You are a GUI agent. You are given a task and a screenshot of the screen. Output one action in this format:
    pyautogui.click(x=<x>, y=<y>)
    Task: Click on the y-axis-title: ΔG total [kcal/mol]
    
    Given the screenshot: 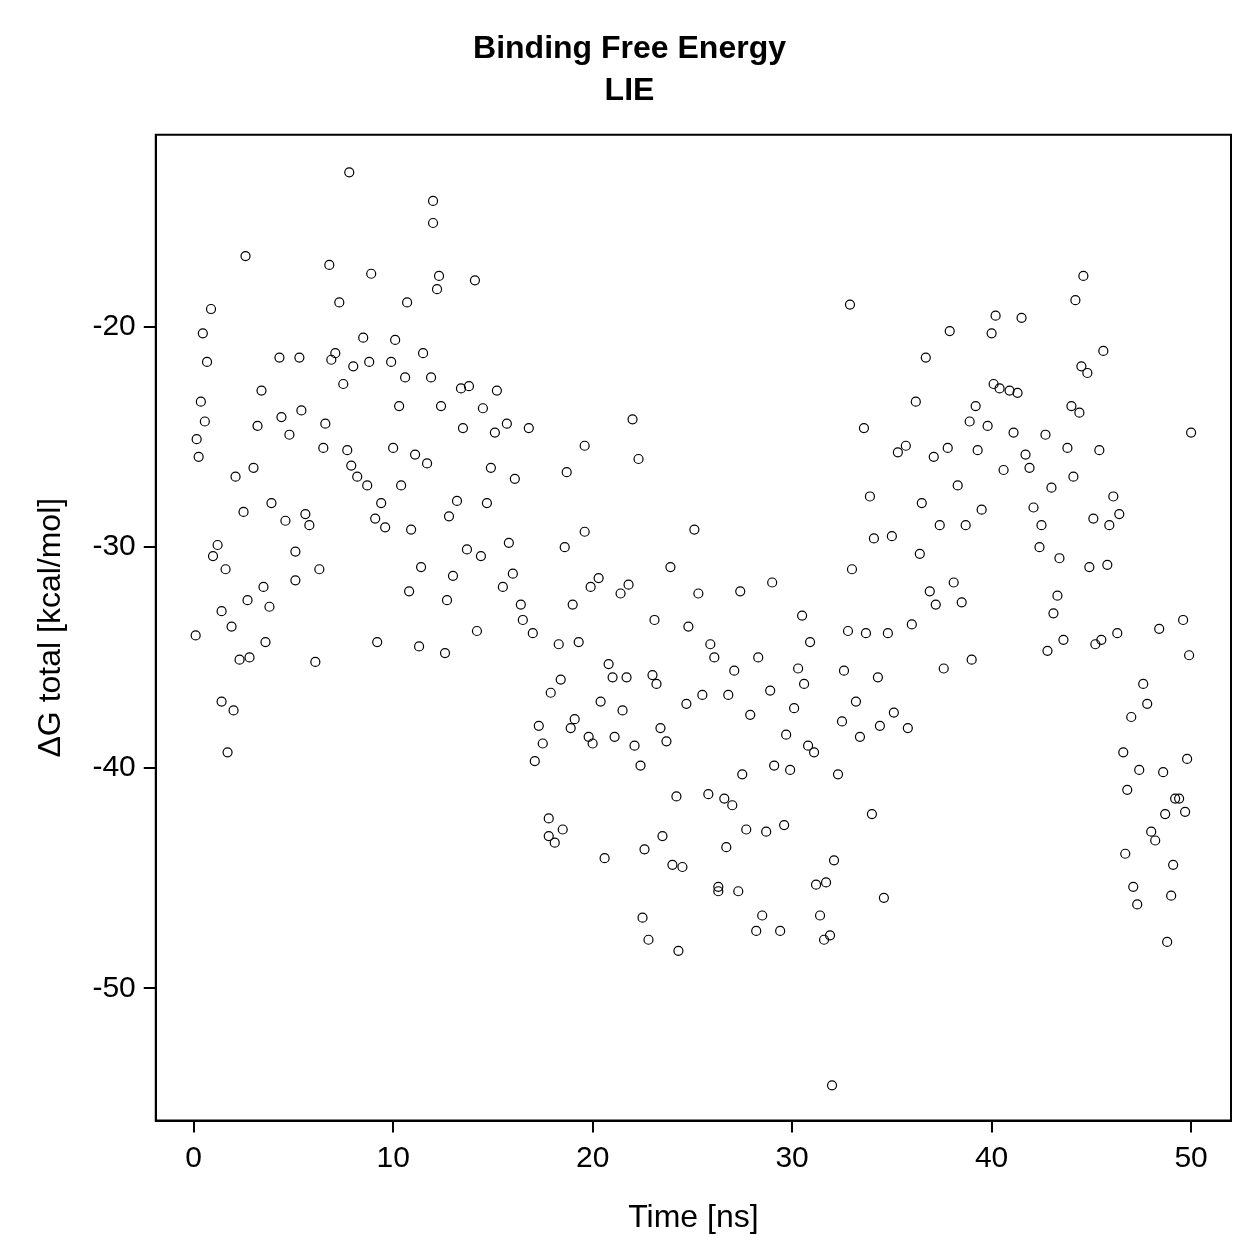 What is the action you would take?
    pyautogui.click(x=49, y=627)
    